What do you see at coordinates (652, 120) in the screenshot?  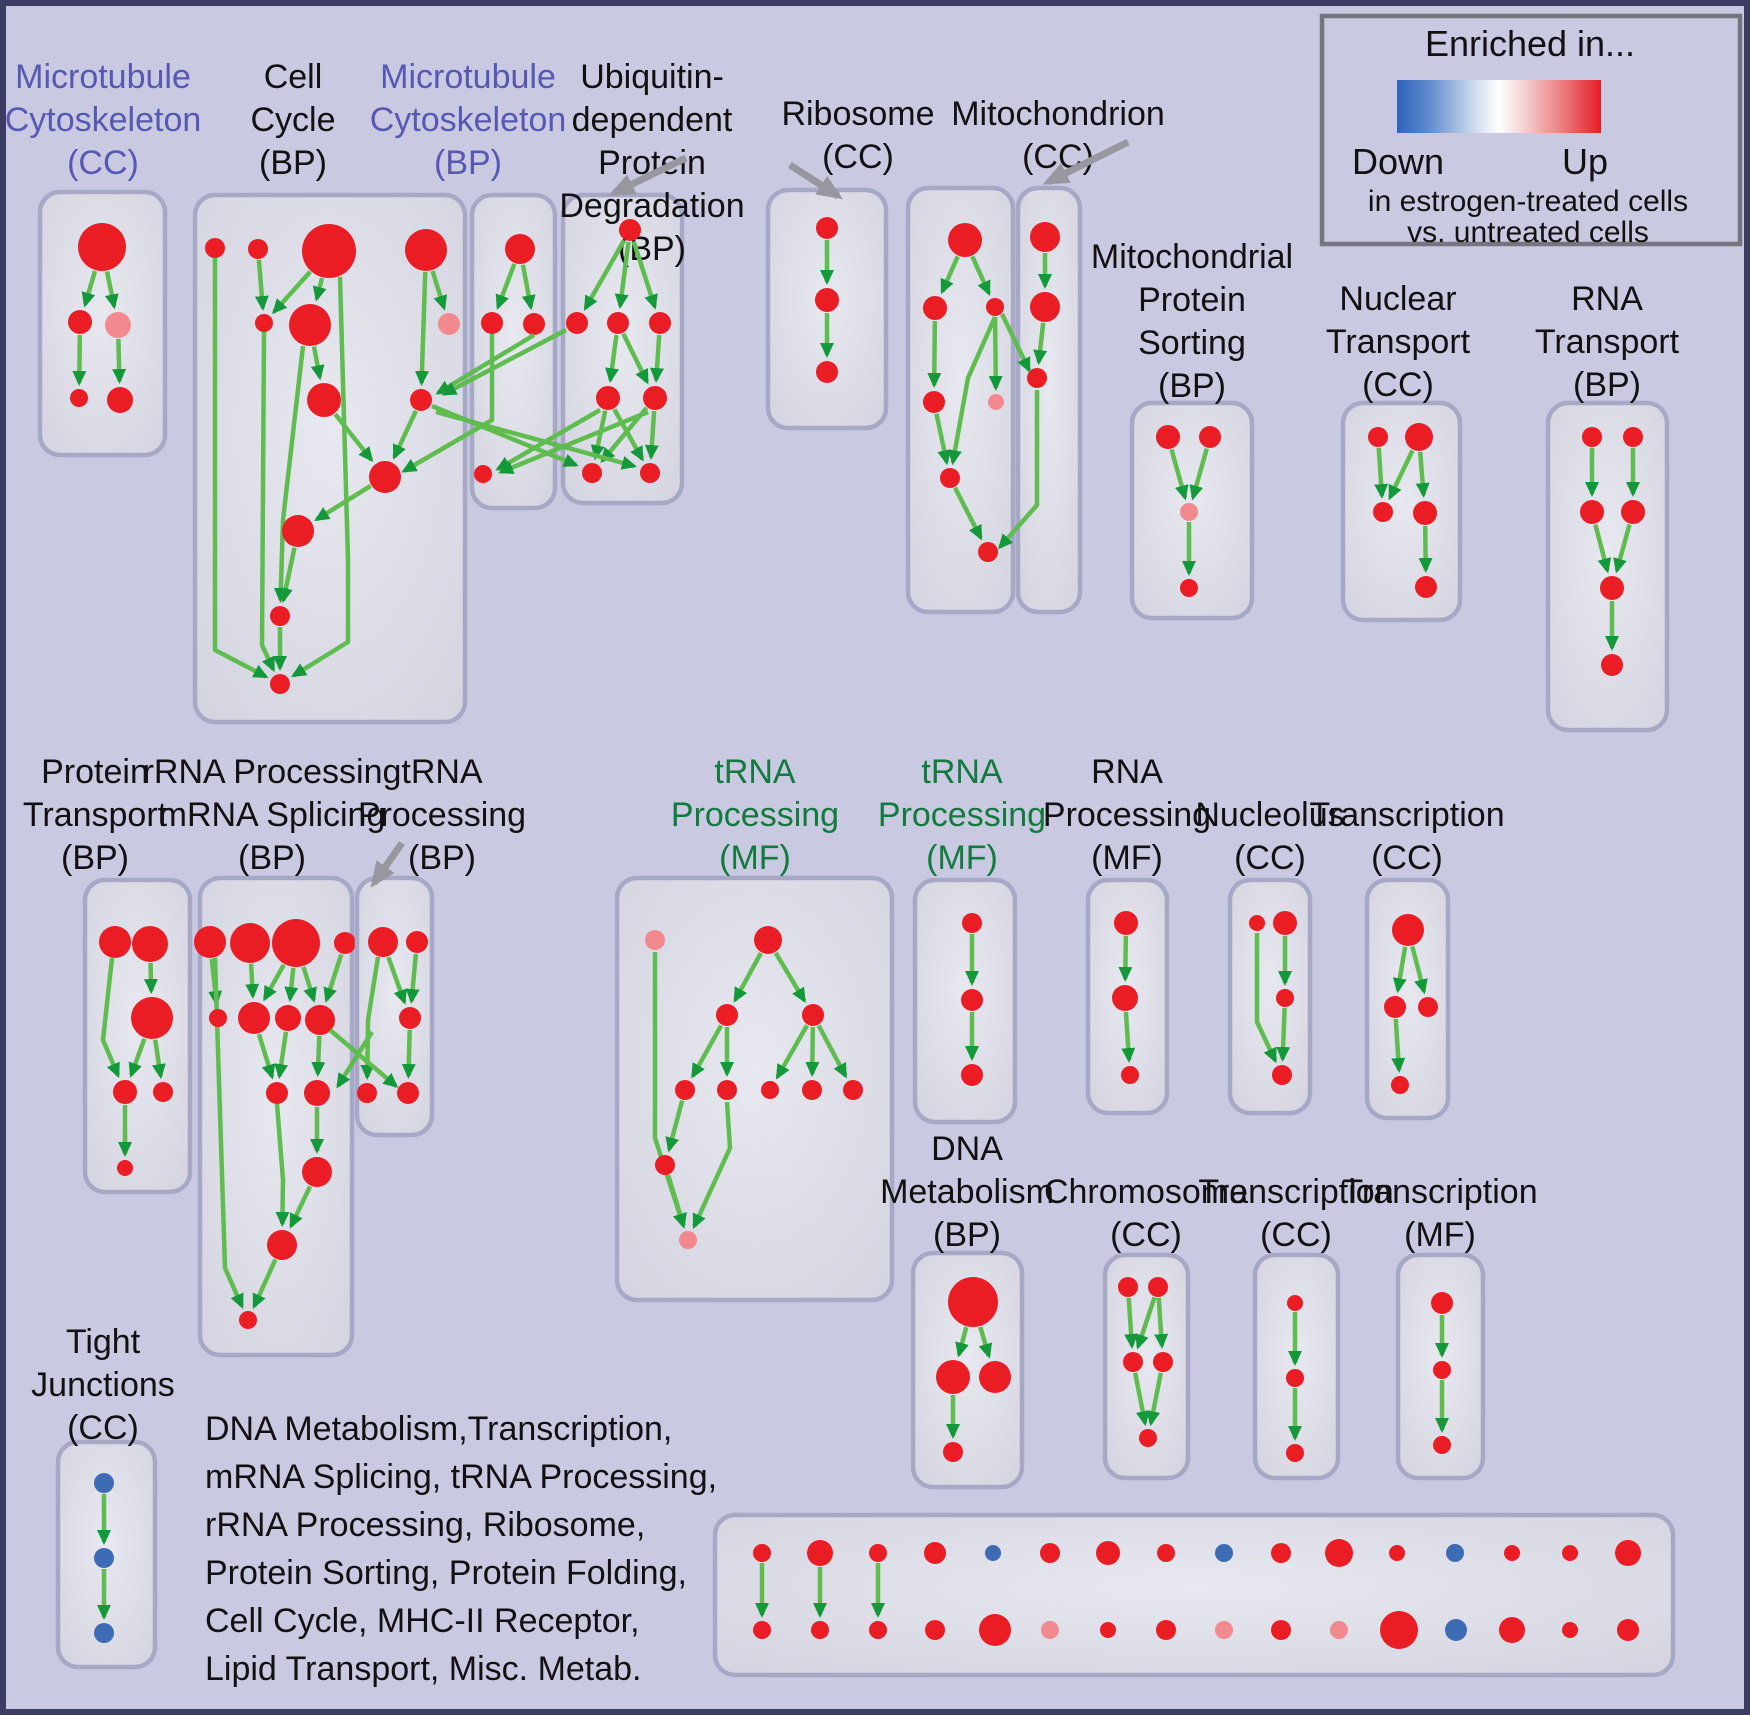 I see `cluster-label: dependent` at bounding box center [652, 120].